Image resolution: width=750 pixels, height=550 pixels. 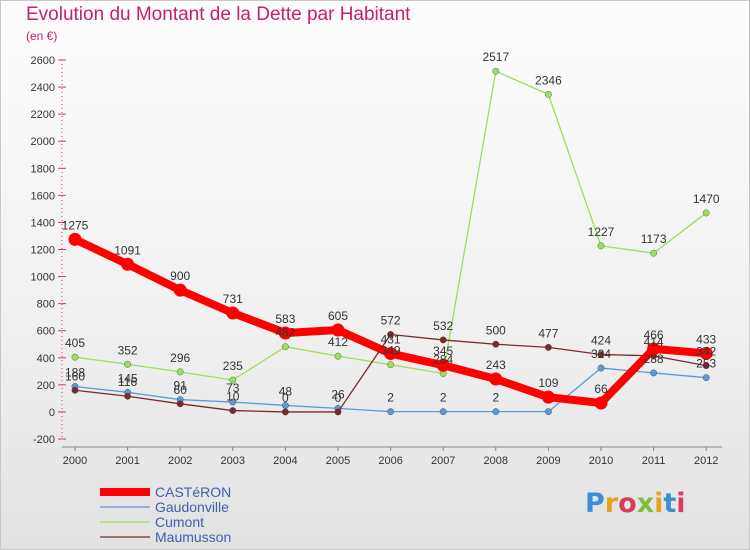 What do you see at coordinates (548, 333) in the screenshot?
I see `data-label: 477` at bounding box center [548, 333].